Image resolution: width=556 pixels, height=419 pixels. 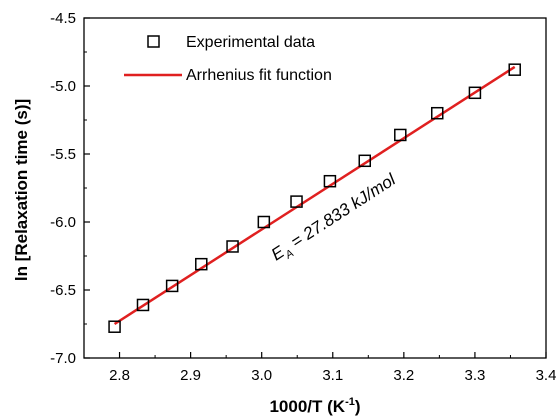 I want to click on y-tick-label: -5.5, so click(x=63, y=154).